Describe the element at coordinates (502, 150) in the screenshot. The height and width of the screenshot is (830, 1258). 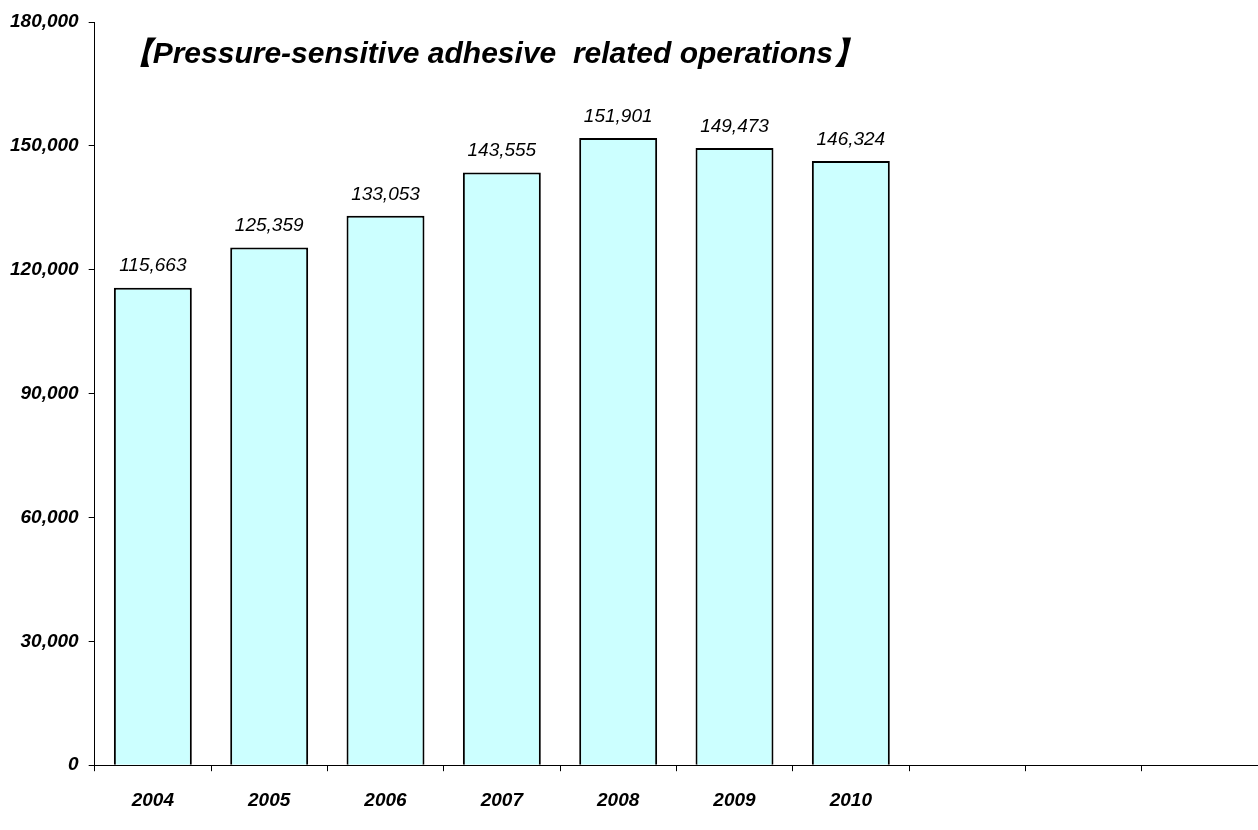
I see `data-label: 143,555` at that location.